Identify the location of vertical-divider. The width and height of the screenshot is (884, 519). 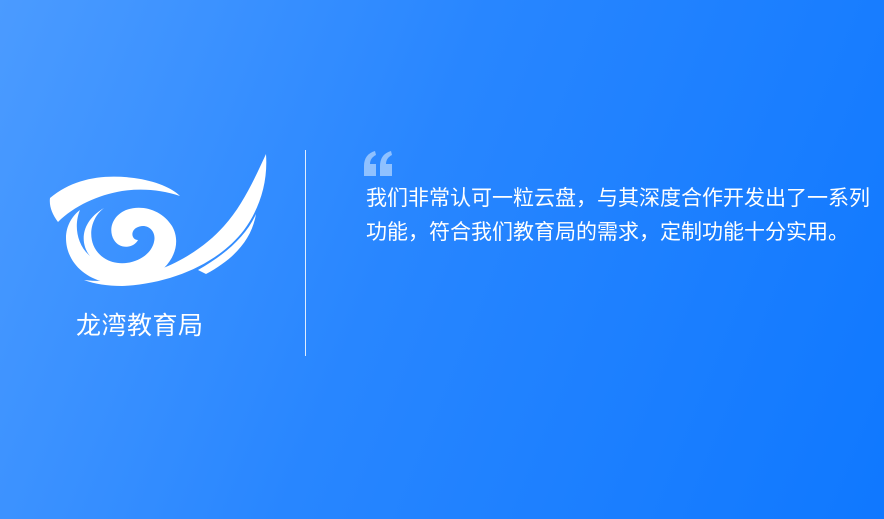
(305, 253).